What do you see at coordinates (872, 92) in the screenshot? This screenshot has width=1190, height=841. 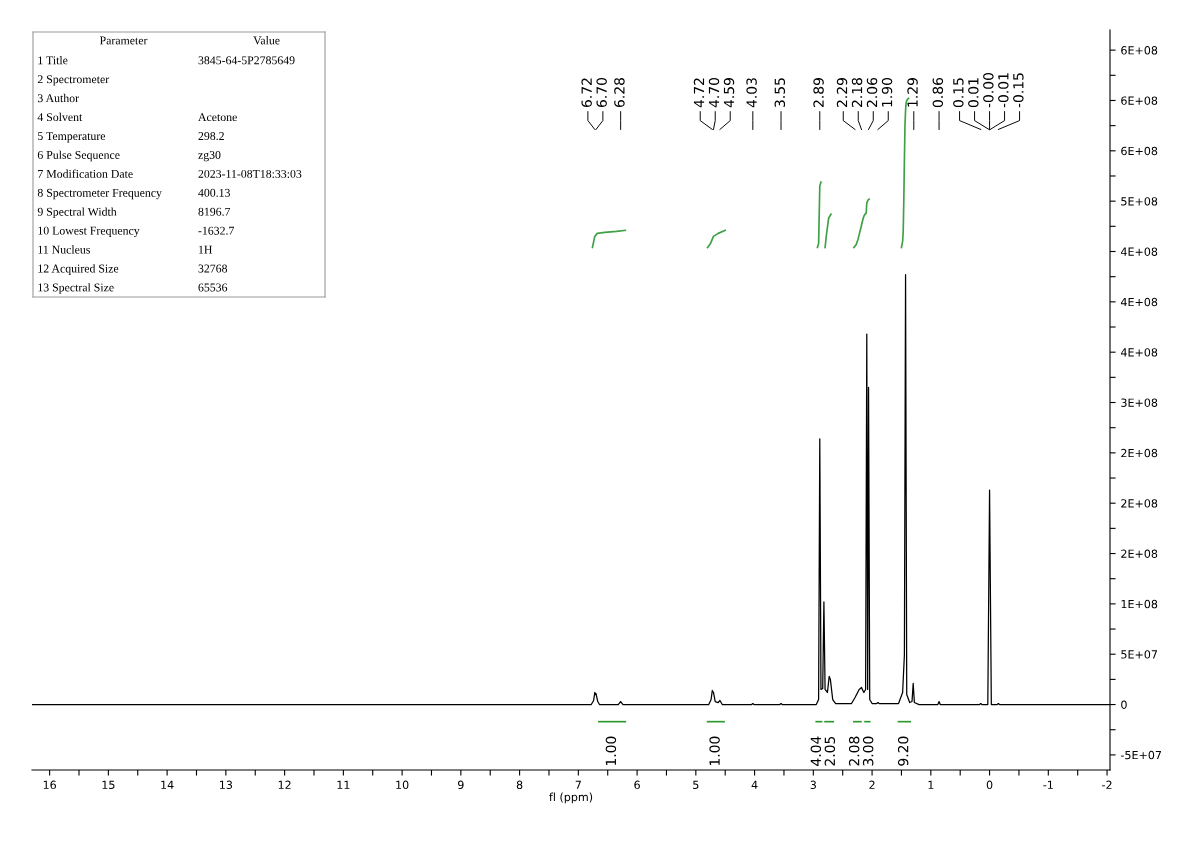 I see `annotation: 2.06` at bounding box center [872, 92].